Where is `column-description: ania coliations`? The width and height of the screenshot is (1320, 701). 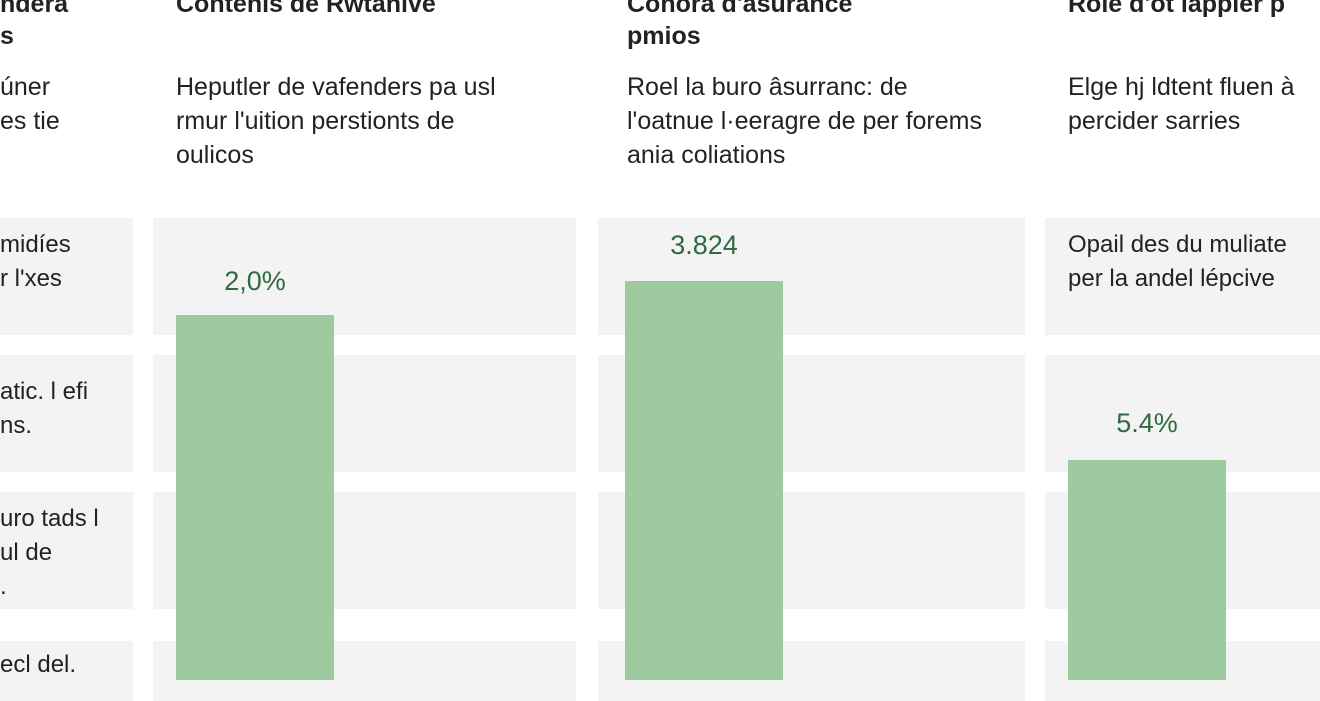
column-description: ania coliations is located at coordinates (706, 155).